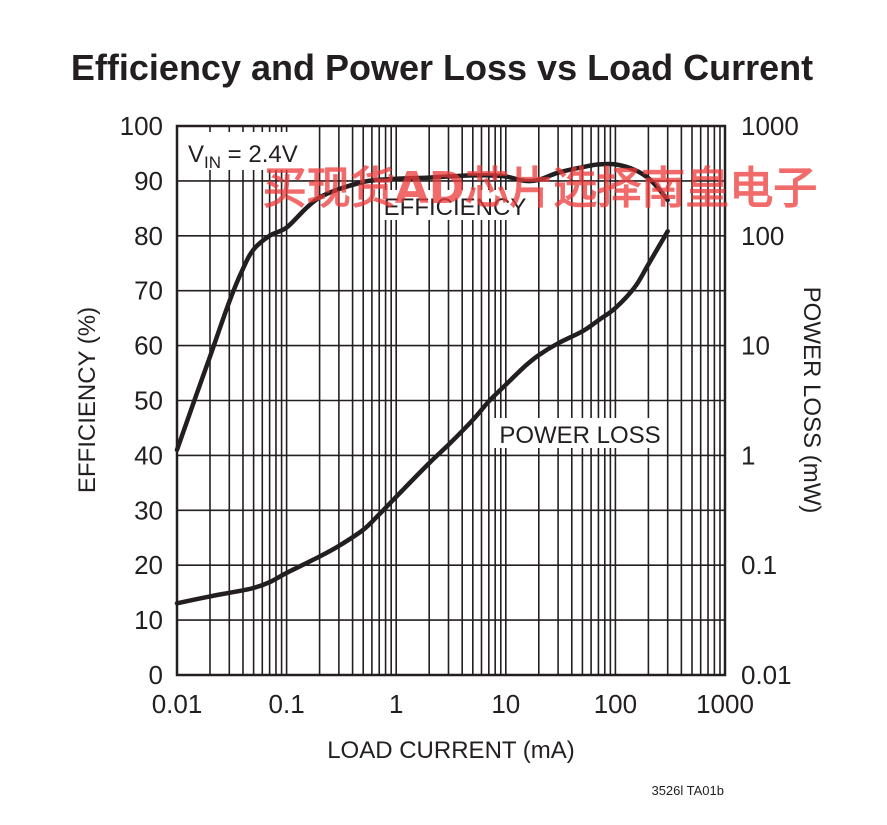 The image size is (887, 825). What do you see at coordinates (148, 620) in the screenshot?
I see `y-tick-label: 10` at bounding box center [148, 620].